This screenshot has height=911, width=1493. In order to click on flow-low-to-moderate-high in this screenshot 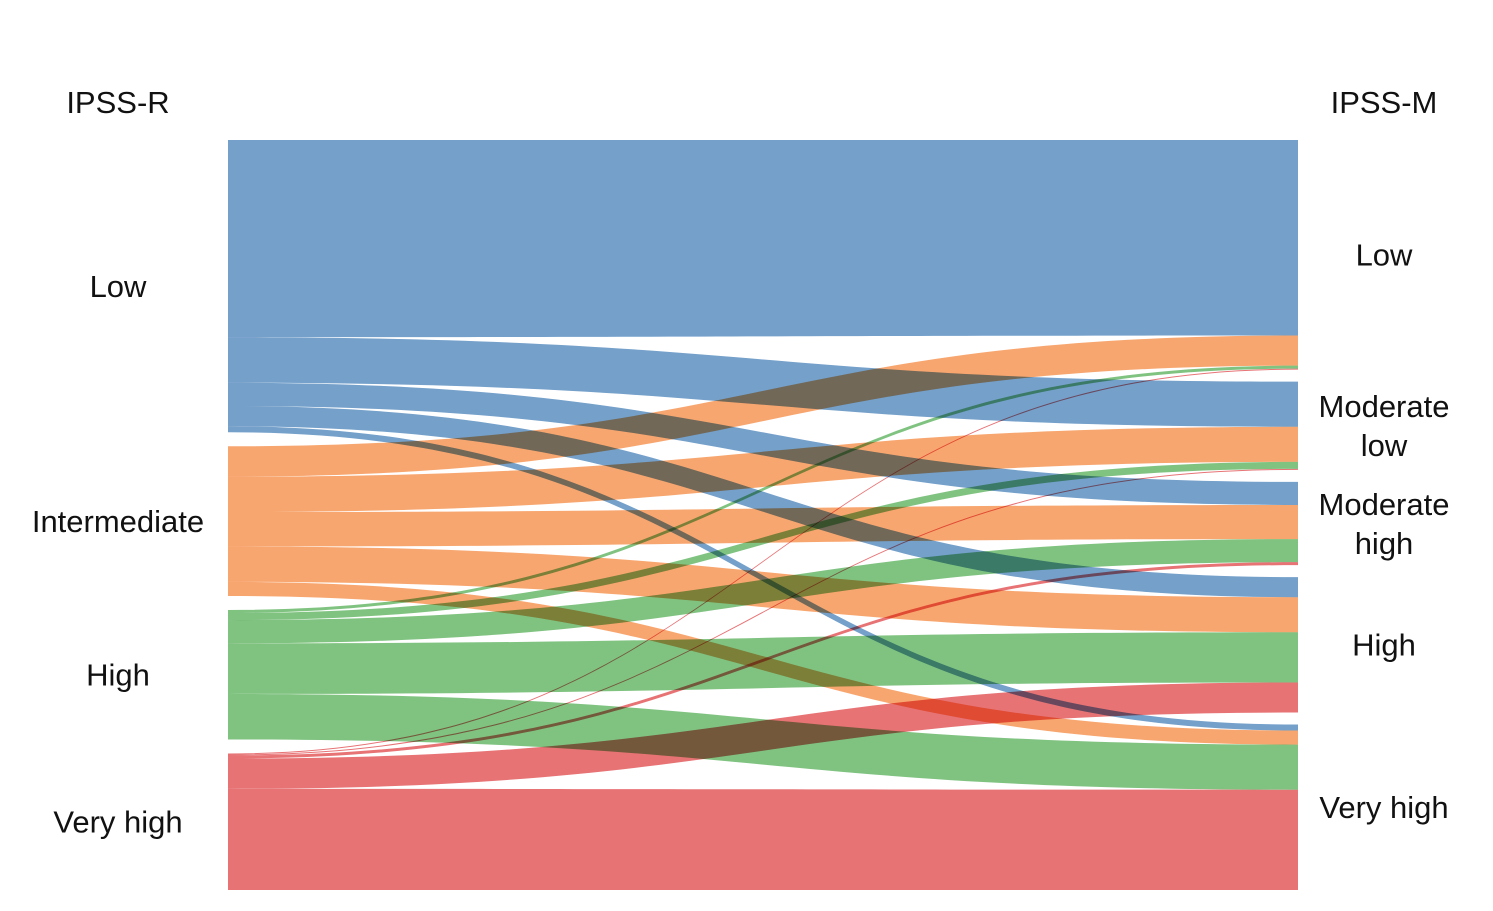, I will do `click(763, 443)`.